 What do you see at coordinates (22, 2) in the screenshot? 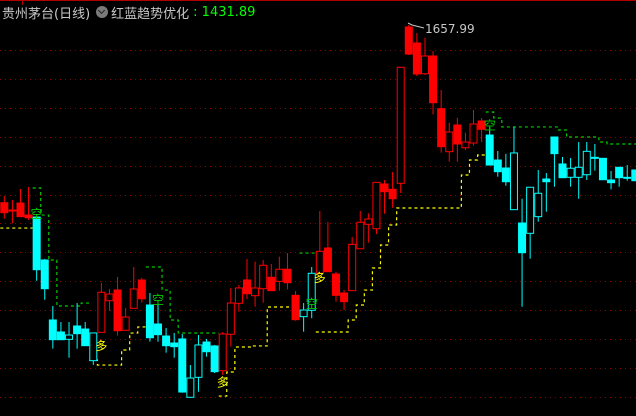
I see `top-tick` at bounding box center [22, 2].